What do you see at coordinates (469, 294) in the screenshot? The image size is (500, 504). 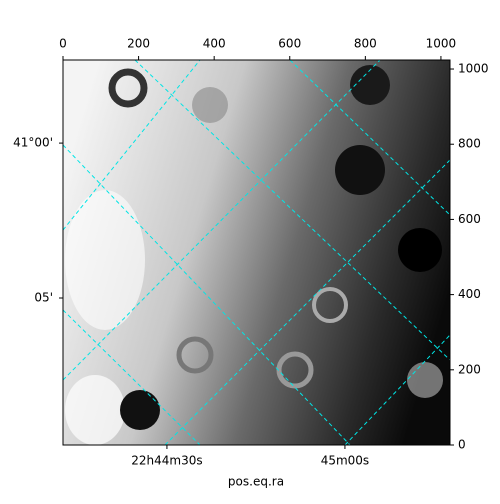 I see `y-tick-label: 400` at bounding box center [469, 294].